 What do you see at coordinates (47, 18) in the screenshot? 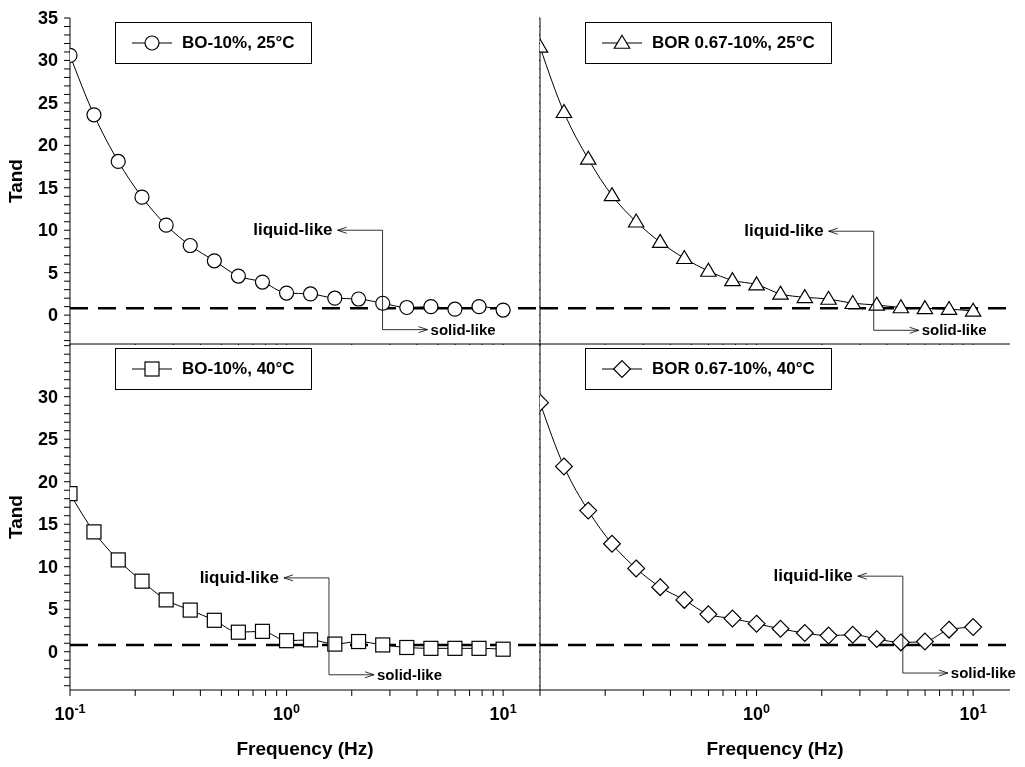
I see `y-tick-label: 35` at bounding box center [47, 18].